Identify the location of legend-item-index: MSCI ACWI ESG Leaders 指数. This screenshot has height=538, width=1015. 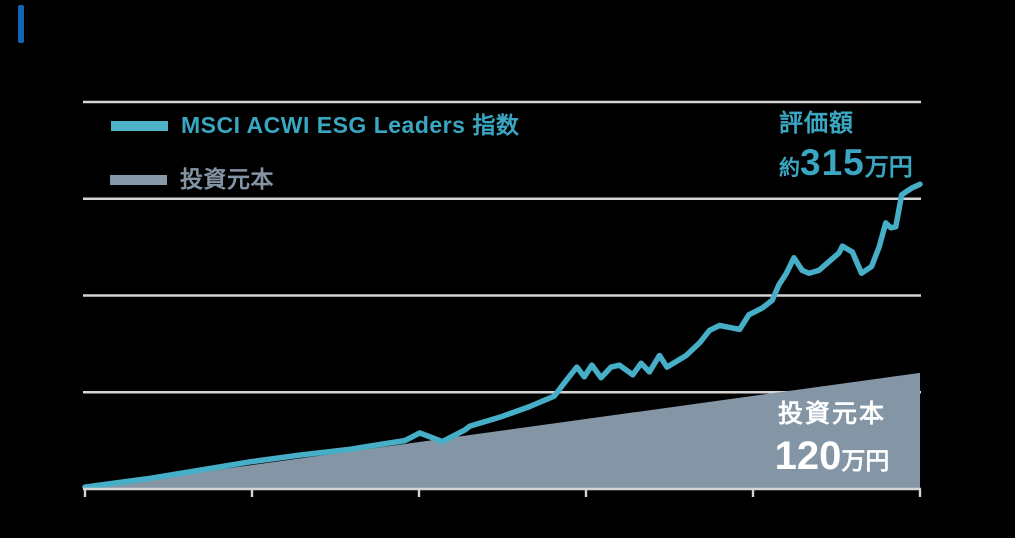
(315, 125).